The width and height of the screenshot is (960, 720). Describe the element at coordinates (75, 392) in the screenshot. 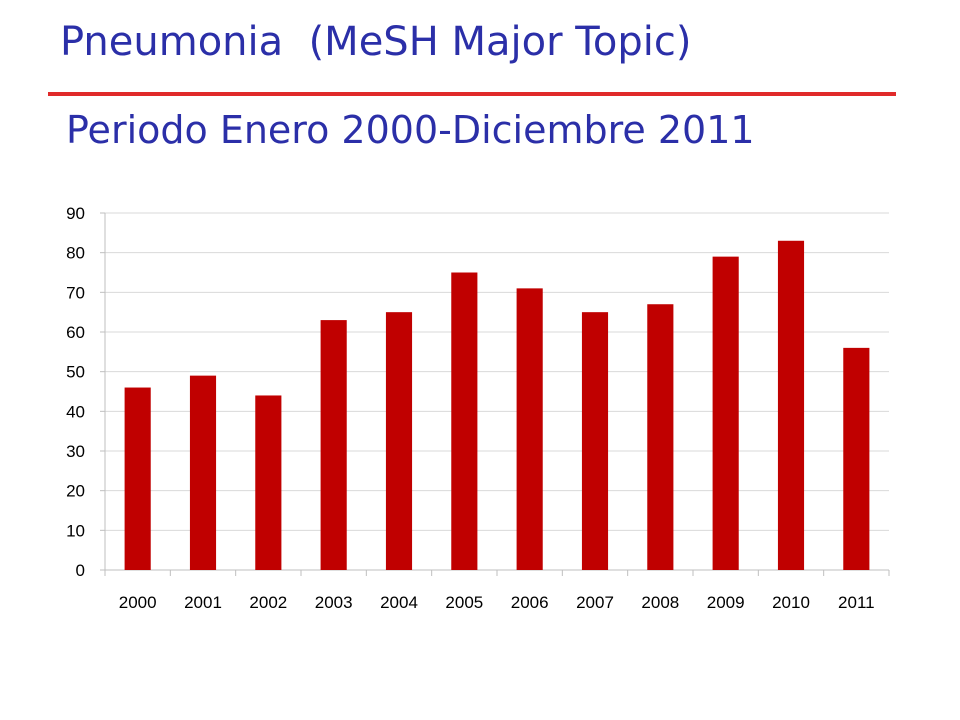

I see `y-tick-labels: 0 10 20 30 40 50 60 70 80 90` at that location.